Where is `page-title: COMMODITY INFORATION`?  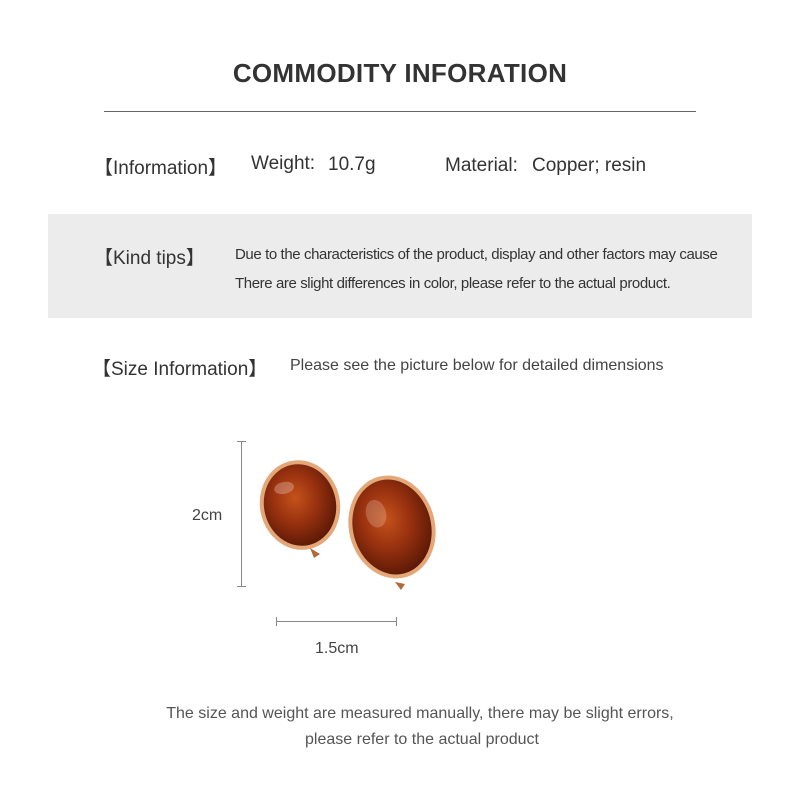 page-title: COMMODITY INFORATION is located at coordinates (400, 73).